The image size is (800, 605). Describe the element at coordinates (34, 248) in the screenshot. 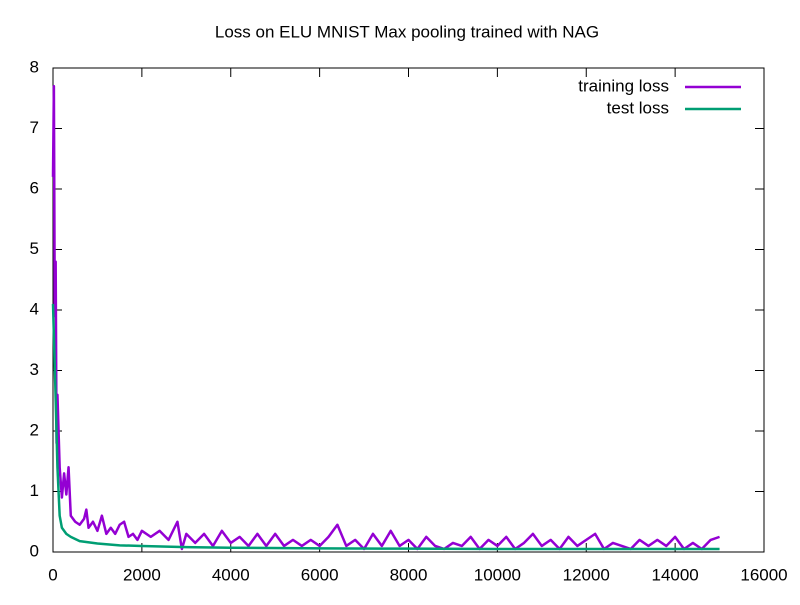

I see `y-tick-label: 5` at that location.